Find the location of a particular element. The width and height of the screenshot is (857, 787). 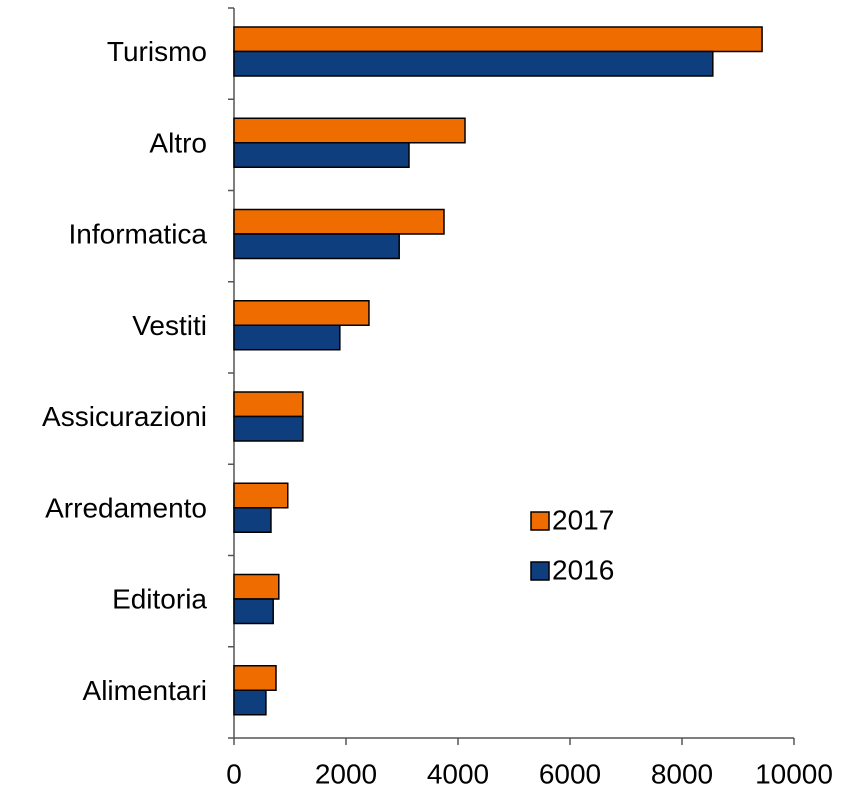

x-tick-label: 6000 is located at coordinates (570, 772).